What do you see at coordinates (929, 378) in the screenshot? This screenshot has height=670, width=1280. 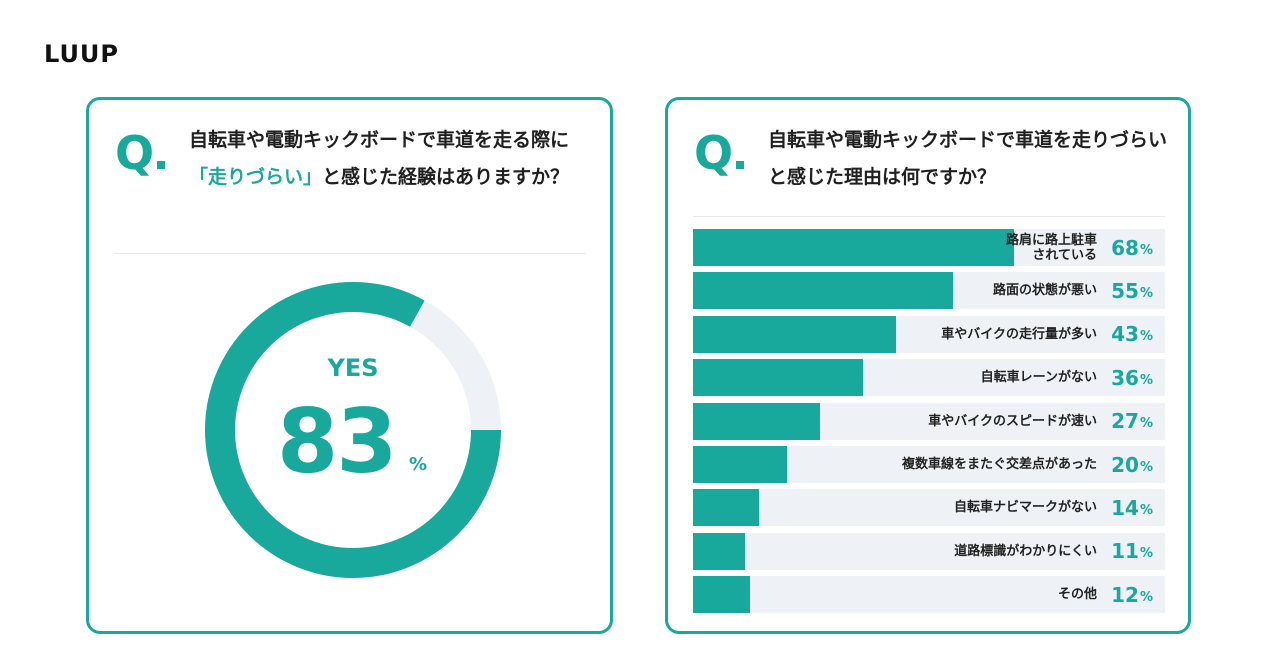 I see `bar-row: 自転車レーンがない 36%` at bounding box center [929, 378].